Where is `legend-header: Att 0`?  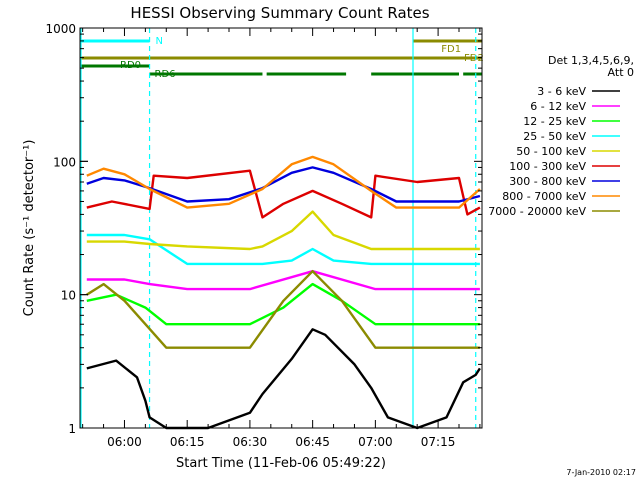 legend-header: Att 0 is located at coordinates (621, 72).